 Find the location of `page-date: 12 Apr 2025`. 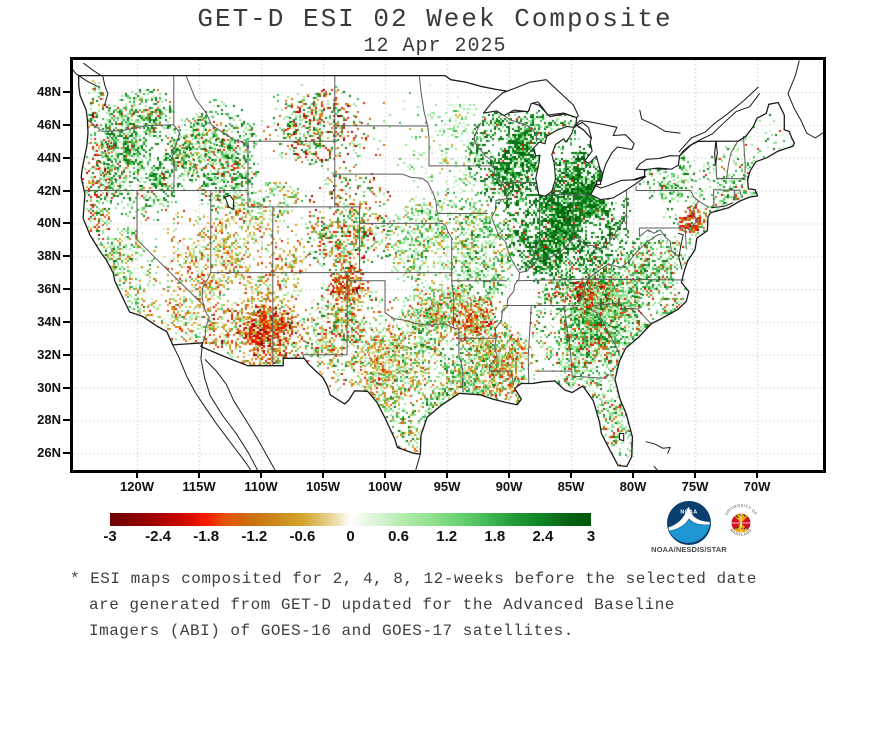

page-date: 12 Apr 2025 is located at coordinates (435, 46).